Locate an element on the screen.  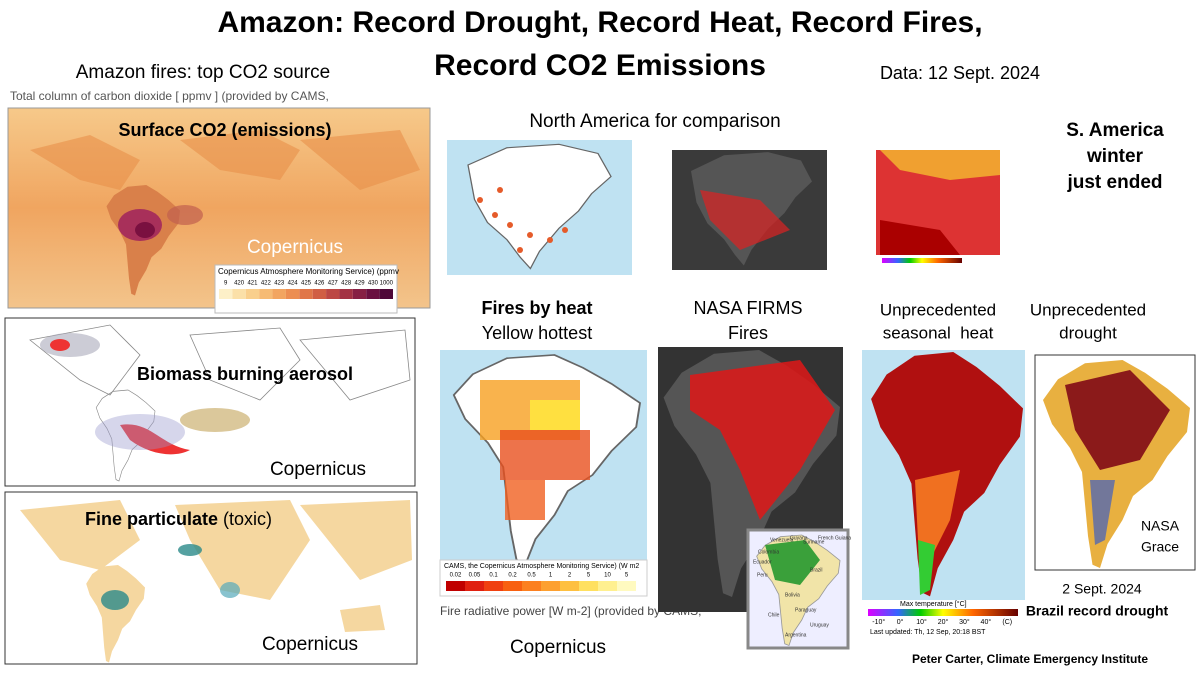
date: 2 Sept. 2024 is located at coordinates (1102, 589).